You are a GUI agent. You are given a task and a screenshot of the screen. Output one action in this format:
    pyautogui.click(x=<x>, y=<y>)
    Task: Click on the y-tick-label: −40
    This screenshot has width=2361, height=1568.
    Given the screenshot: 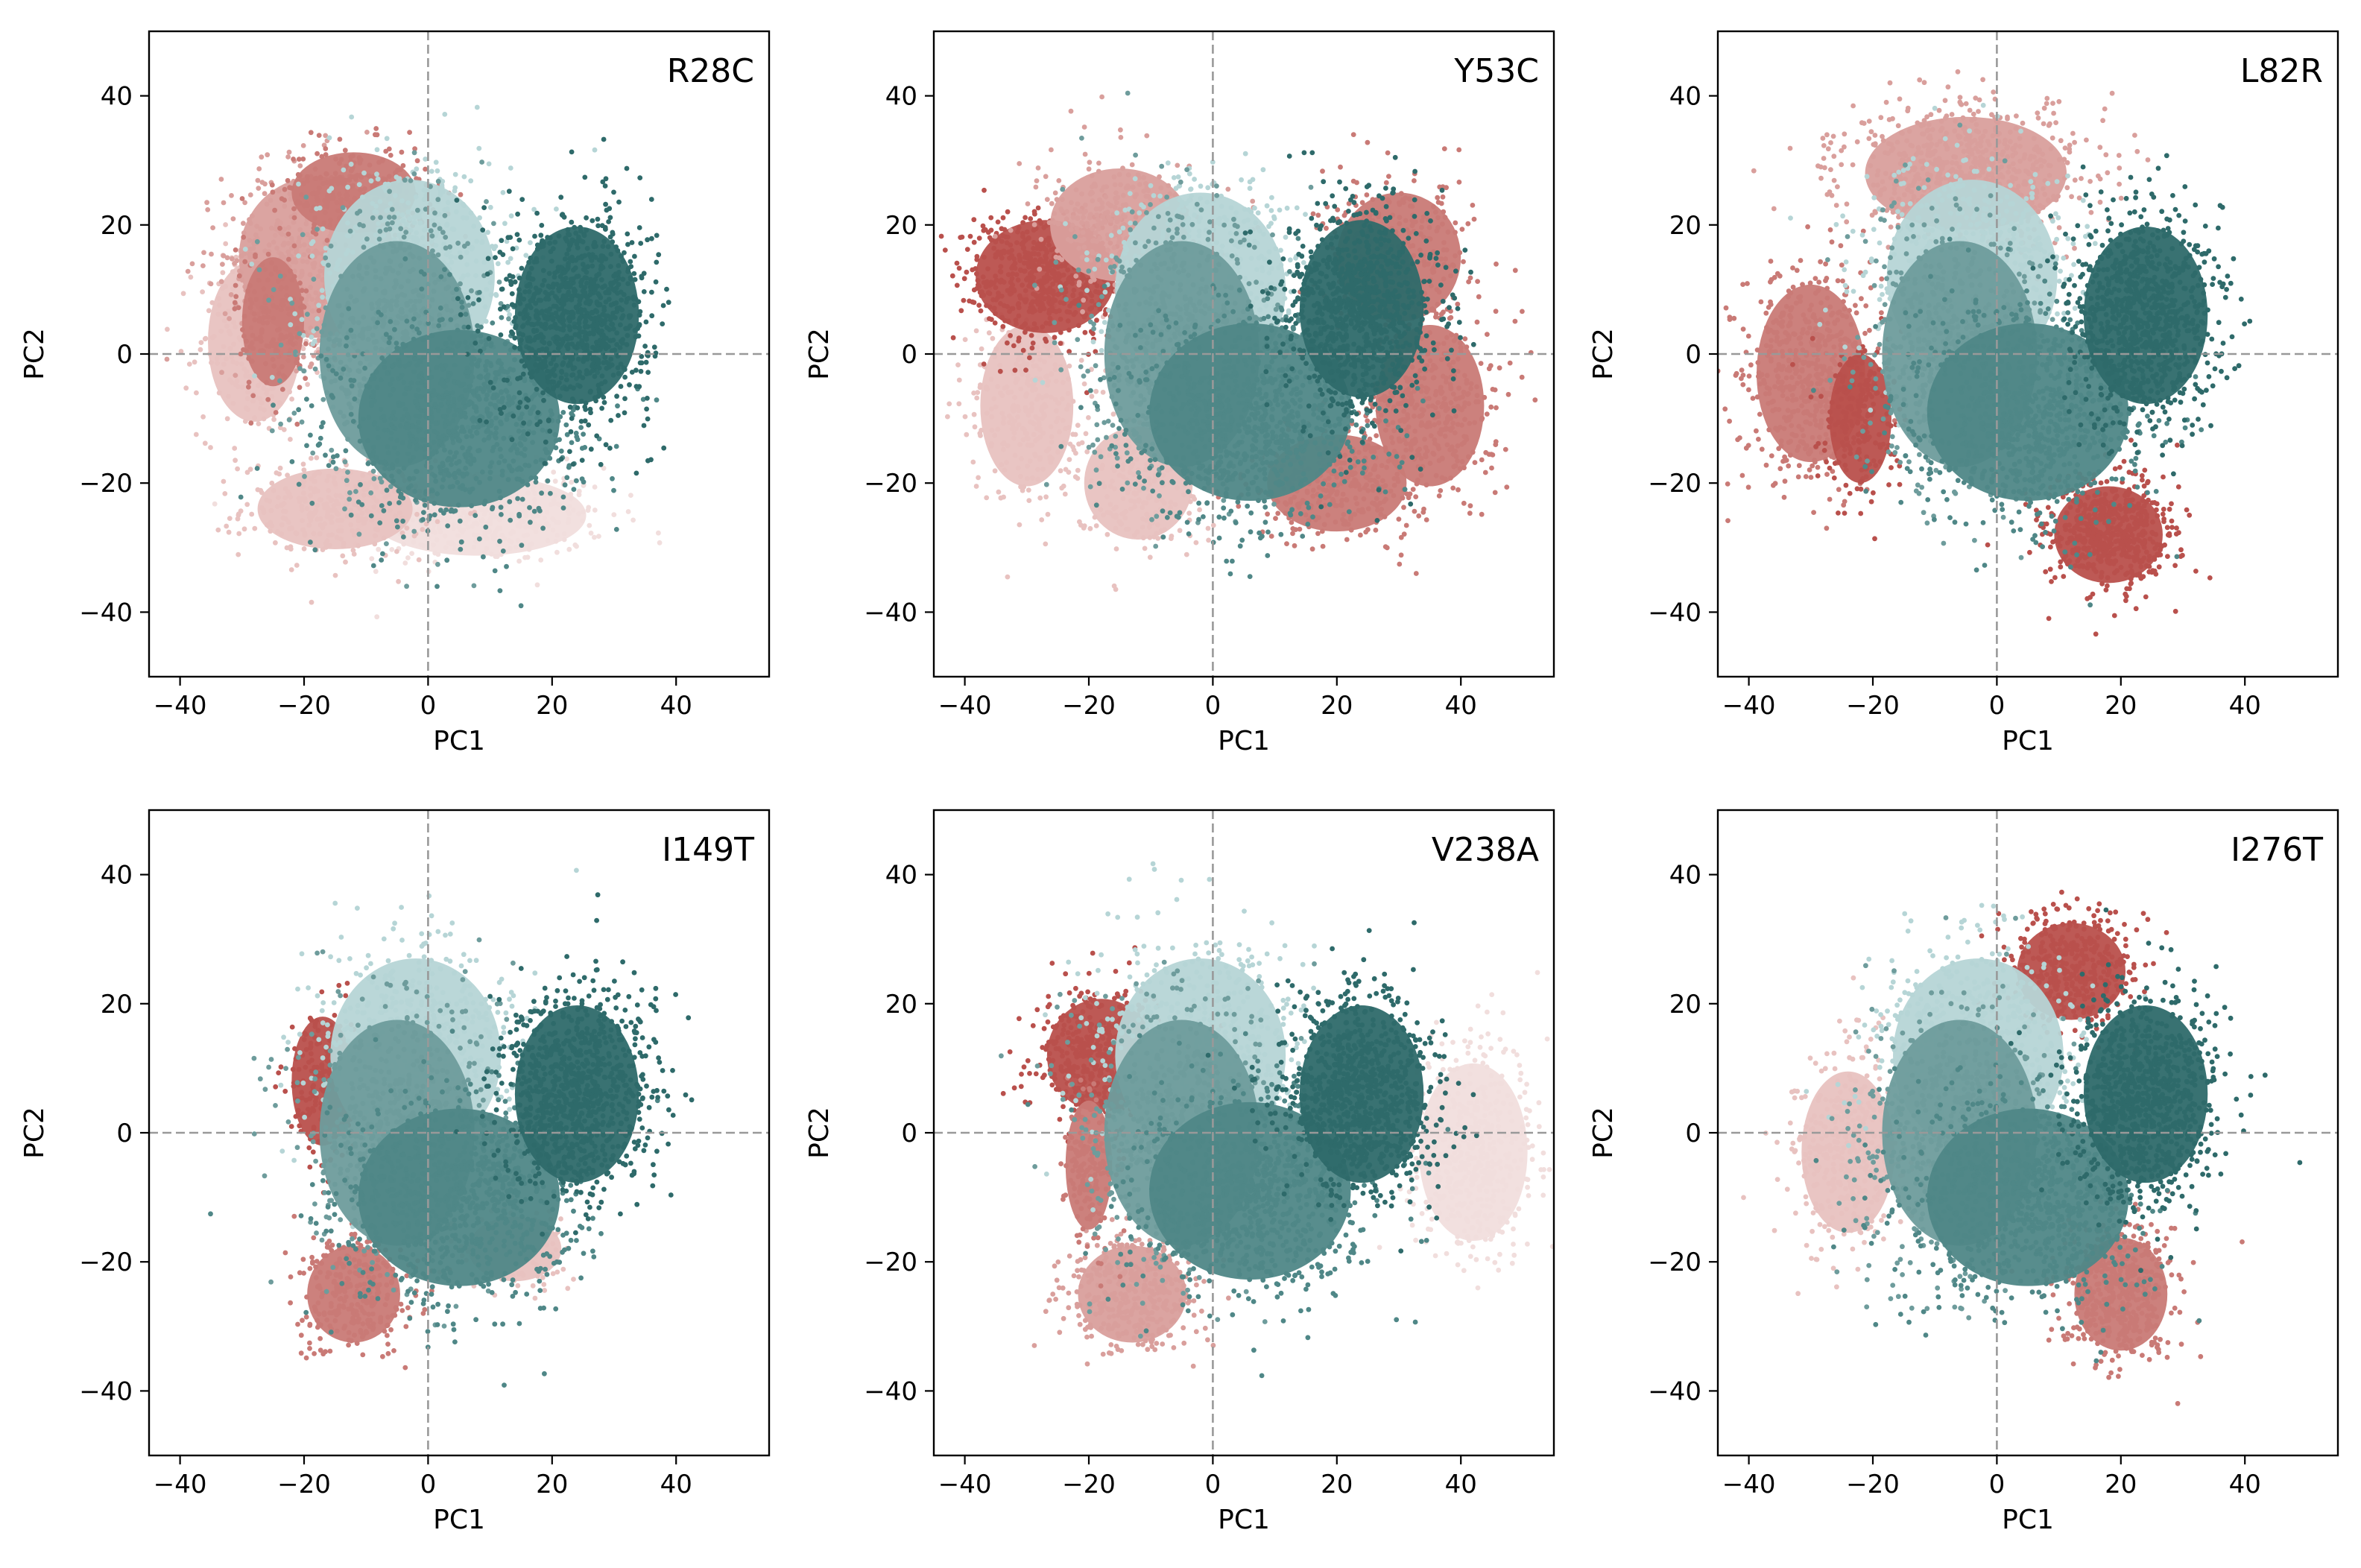 What is the action you would take?
    pyautogui.click(x=106, y=612)
    